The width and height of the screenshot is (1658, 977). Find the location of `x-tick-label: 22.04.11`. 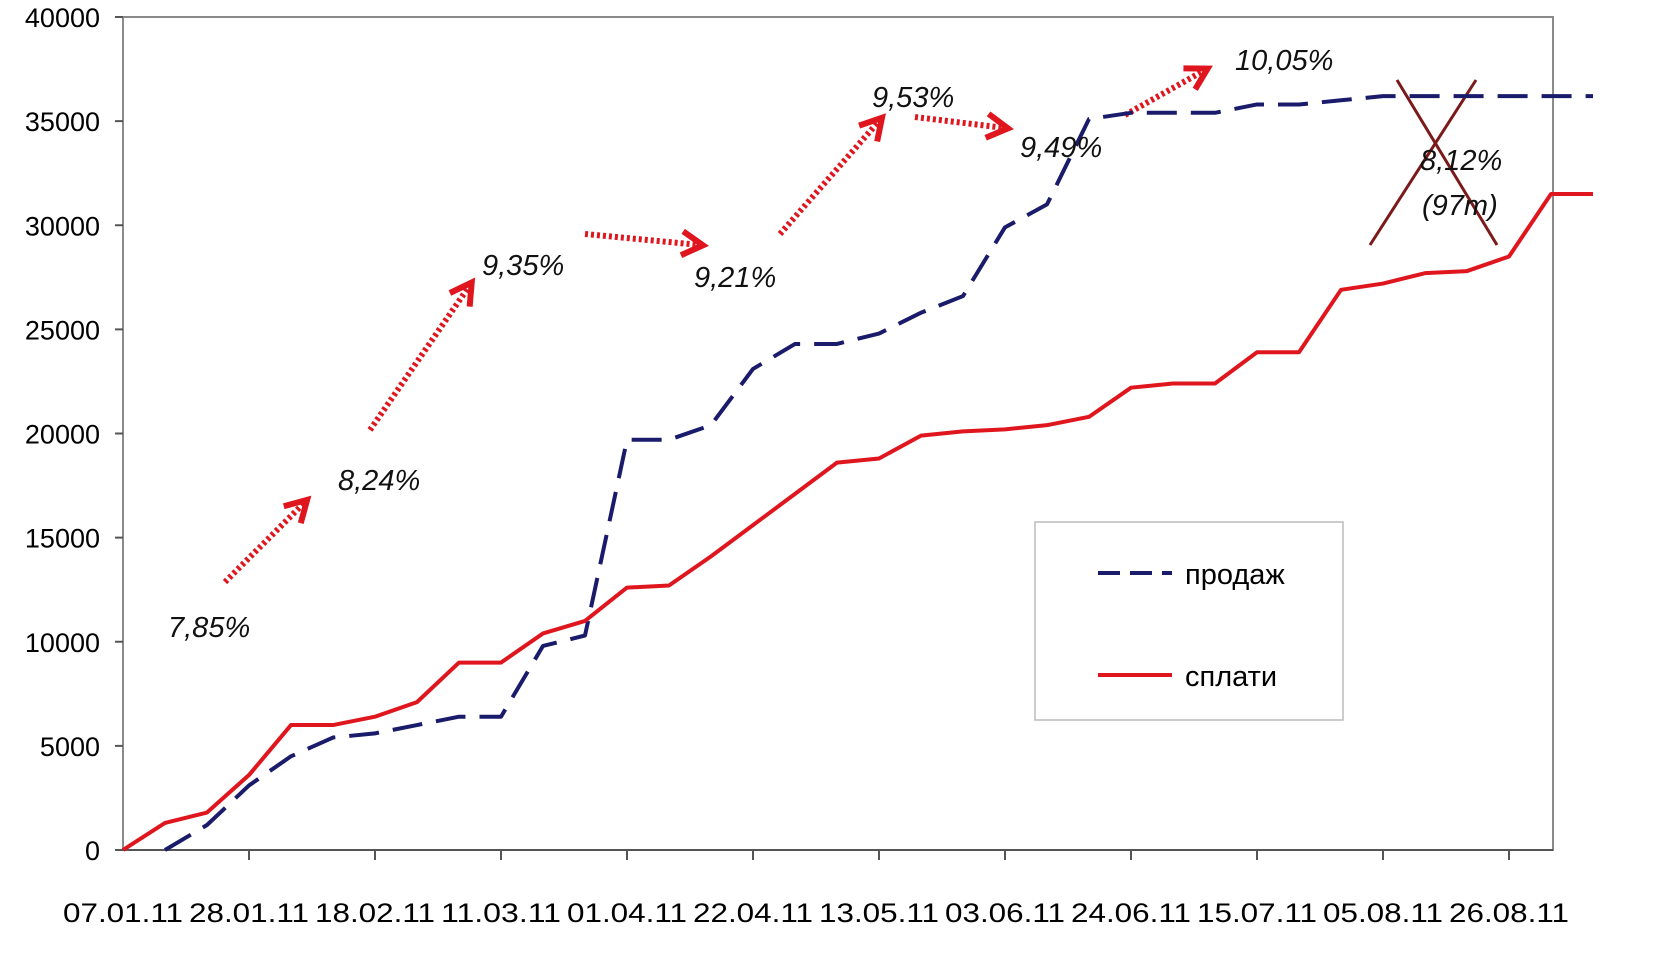

x-tick-label: 22.04.11 is located at coordinates (753, 913).